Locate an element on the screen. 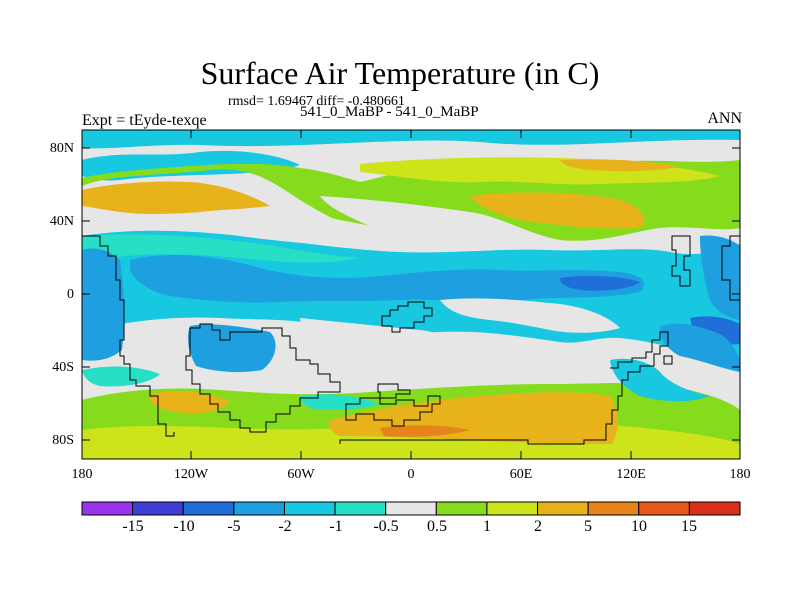 Image resolution: width=800 pixels, height=600 pixels. western-landmass-outline is located at coordinates (128, 336).